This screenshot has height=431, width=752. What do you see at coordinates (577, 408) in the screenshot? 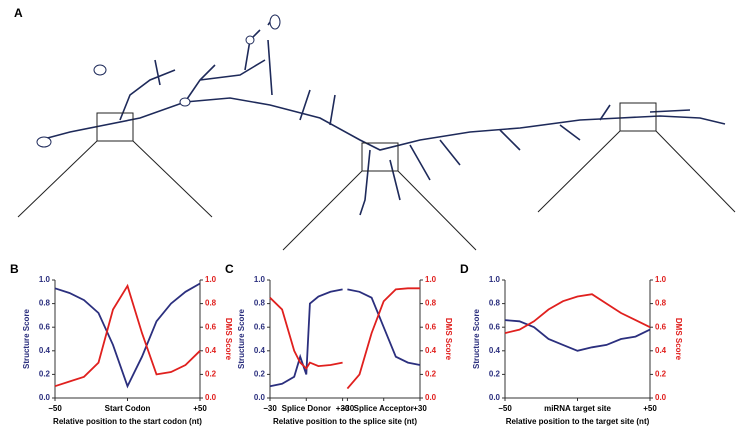
I see `x-tick-label: miRNA target site` at bounding box center [577, 408].